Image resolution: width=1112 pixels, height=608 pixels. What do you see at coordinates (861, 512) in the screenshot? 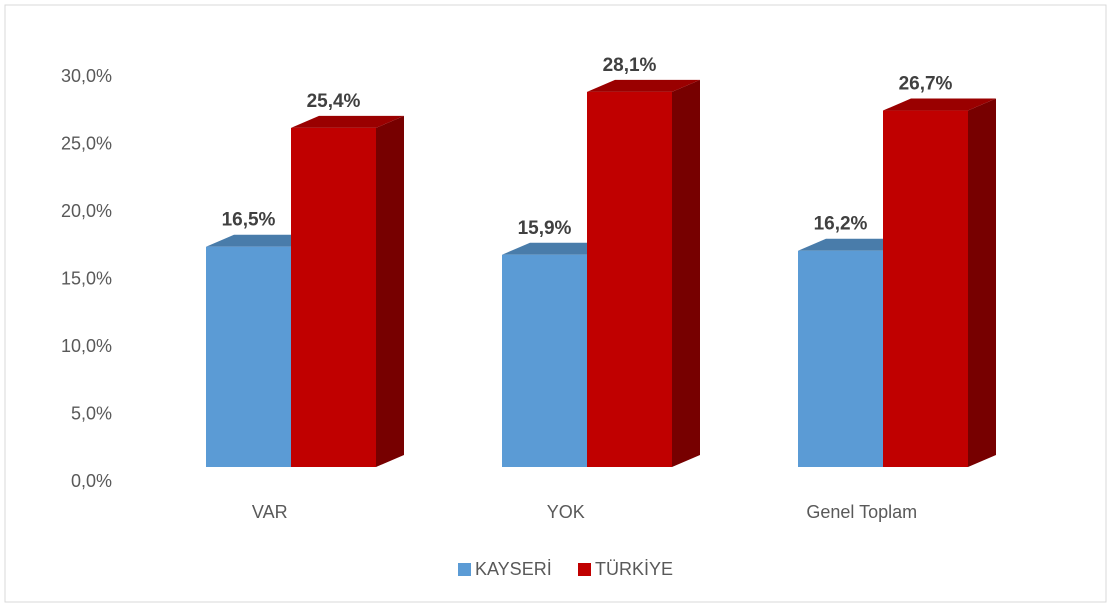
I see `x-tick-label: Genel Toplam` at bounding box center [861, 512].